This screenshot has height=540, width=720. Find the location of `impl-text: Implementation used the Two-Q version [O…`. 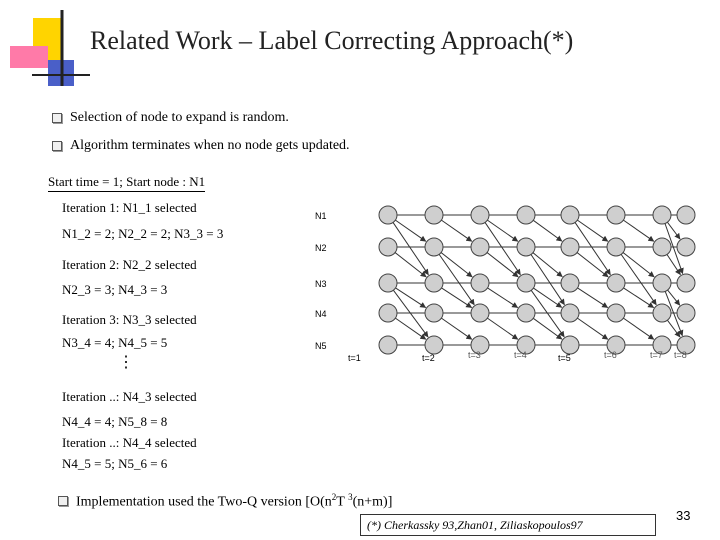

impl-text: Implementation used the Two-Q version [O… is located at coordinates (234, 501).